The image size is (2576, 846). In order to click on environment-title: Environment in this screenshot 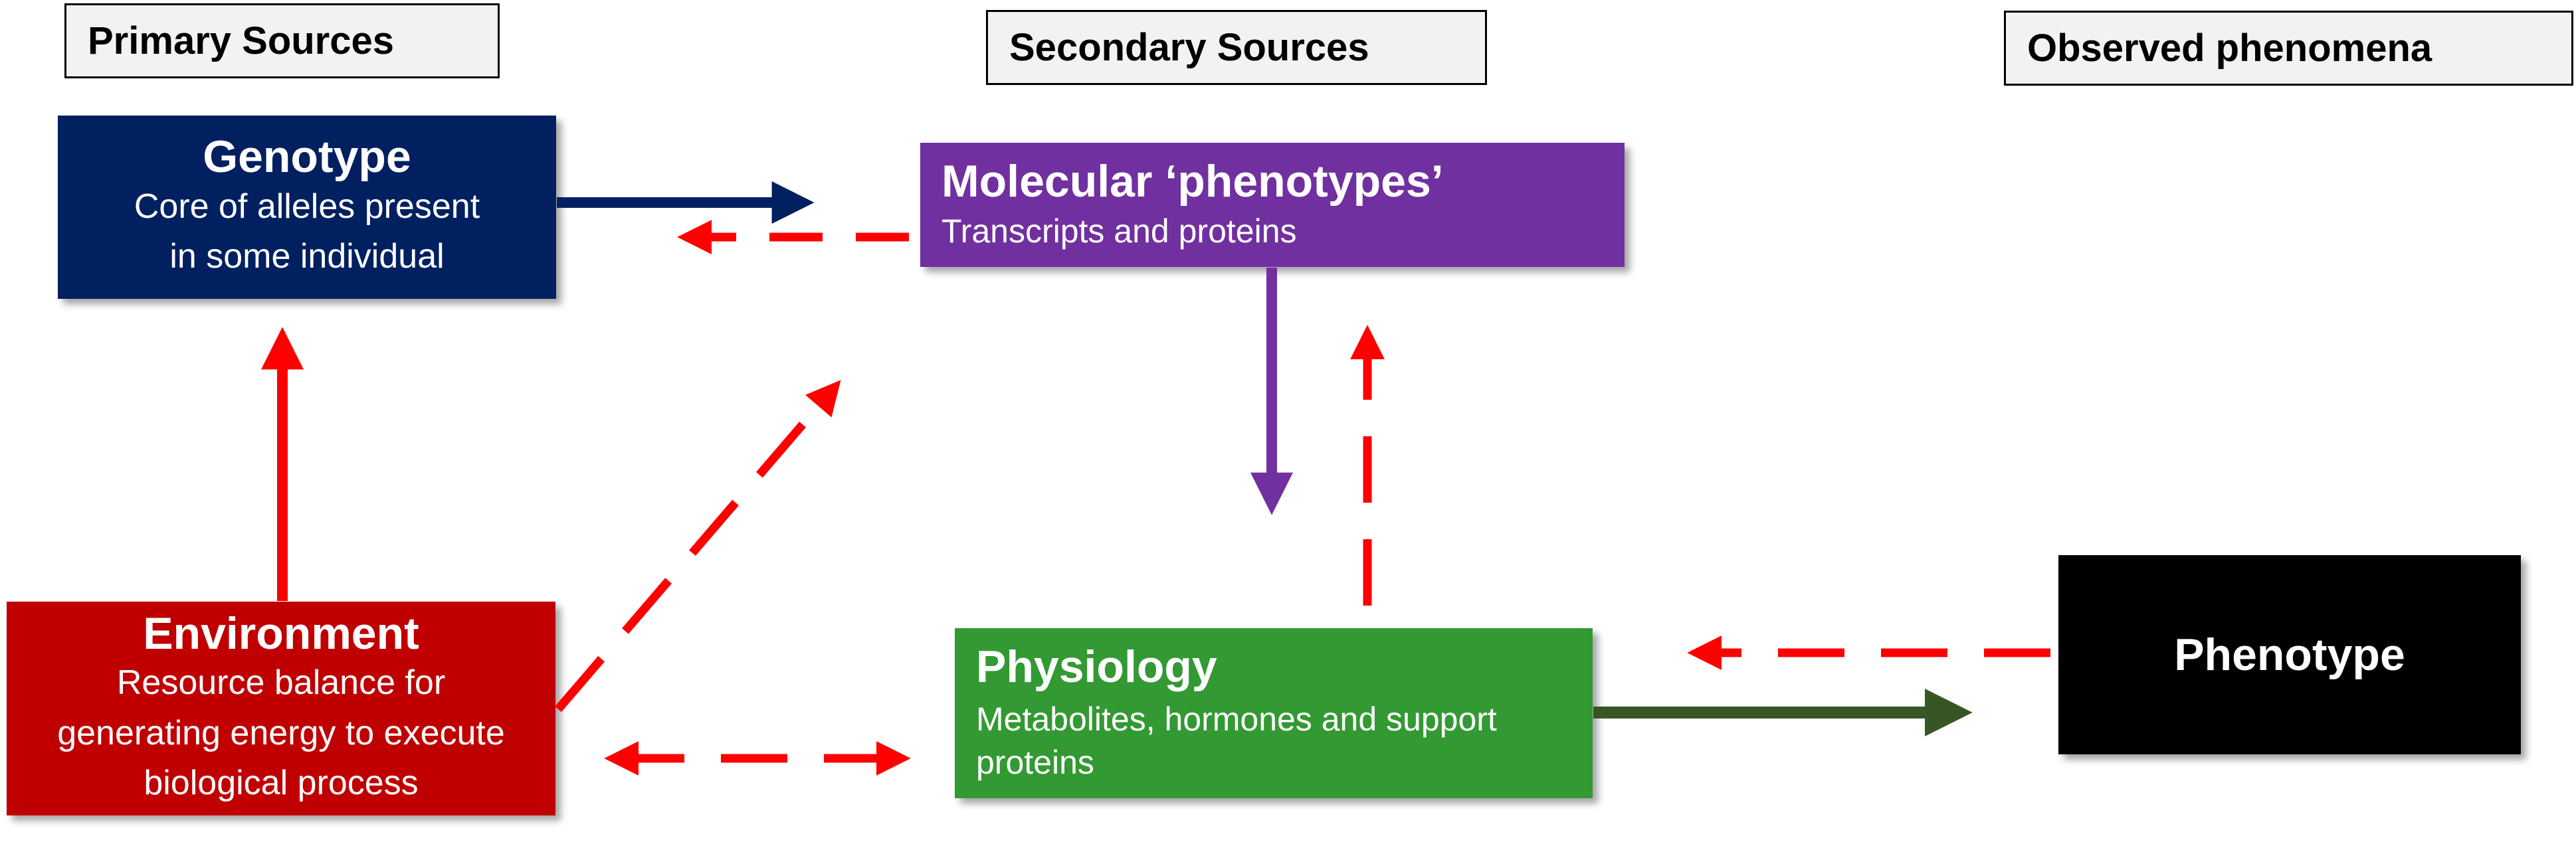, I will do `click(281, 633)`.